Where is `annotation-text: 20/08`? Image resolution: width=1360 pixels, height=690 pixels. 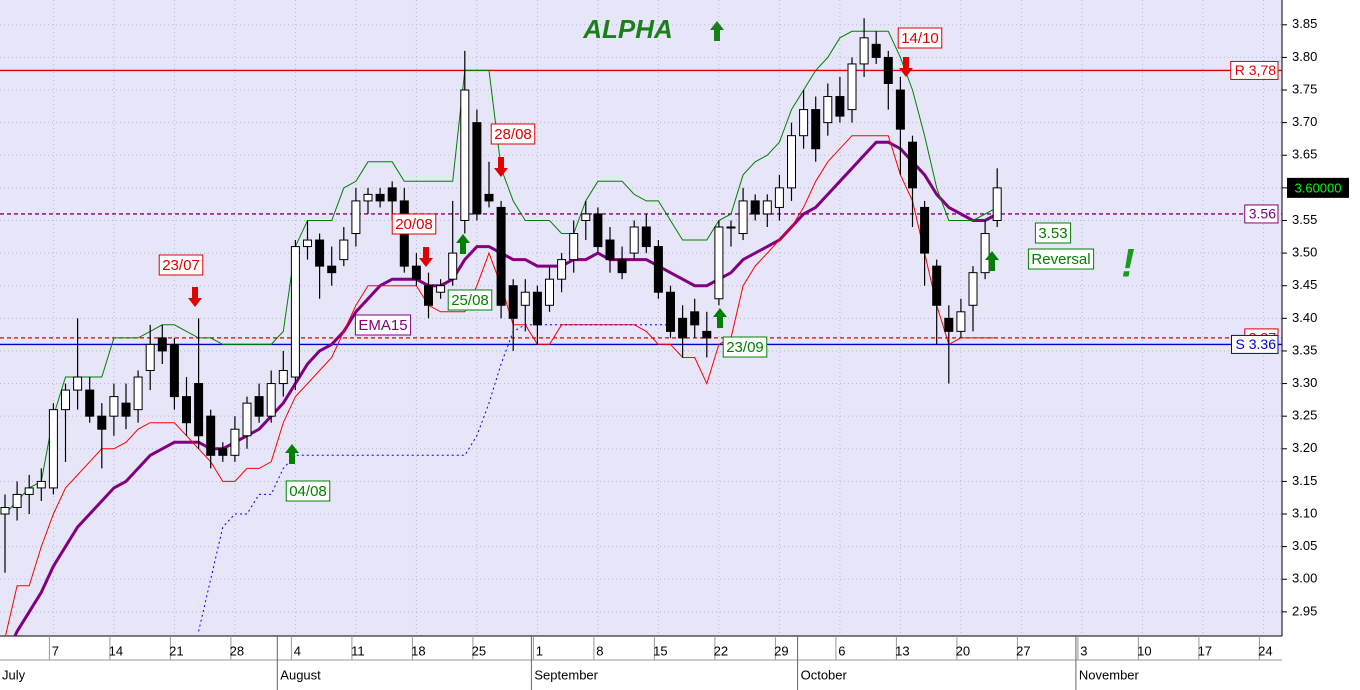
annotation-text: 20/08 is located at coordinates (414, 224).